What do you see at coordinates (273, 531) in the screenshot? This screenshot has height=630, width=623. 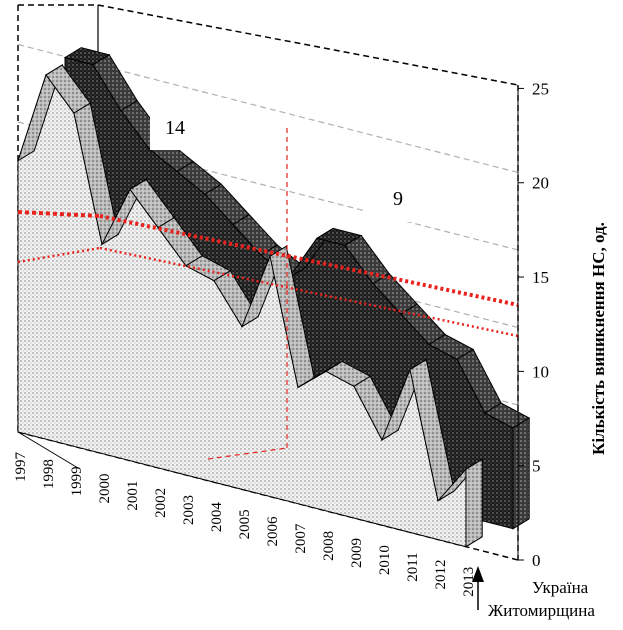 I see `x-tick-label: 2006` at bounding box center [273, 531].